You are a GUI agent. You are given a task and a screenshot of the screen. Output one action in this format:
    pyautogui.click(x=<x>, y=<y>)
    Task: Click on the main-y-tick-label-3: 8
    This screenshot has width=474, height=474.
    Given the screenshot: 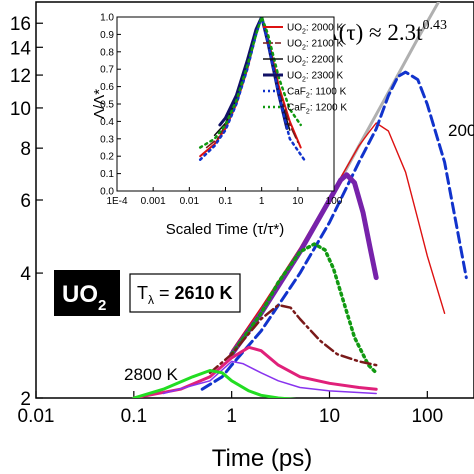 What is the action you would take?
    pyautogui.click(x=25, y=149)
    